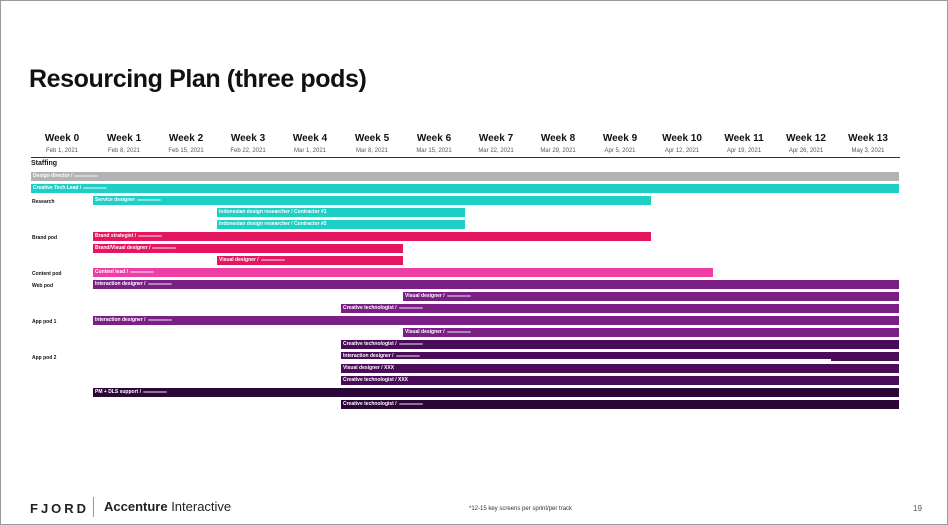  Describe the element at coordinates (496, 138) in the screenshot. I see `week-label: Week 7` at that location.